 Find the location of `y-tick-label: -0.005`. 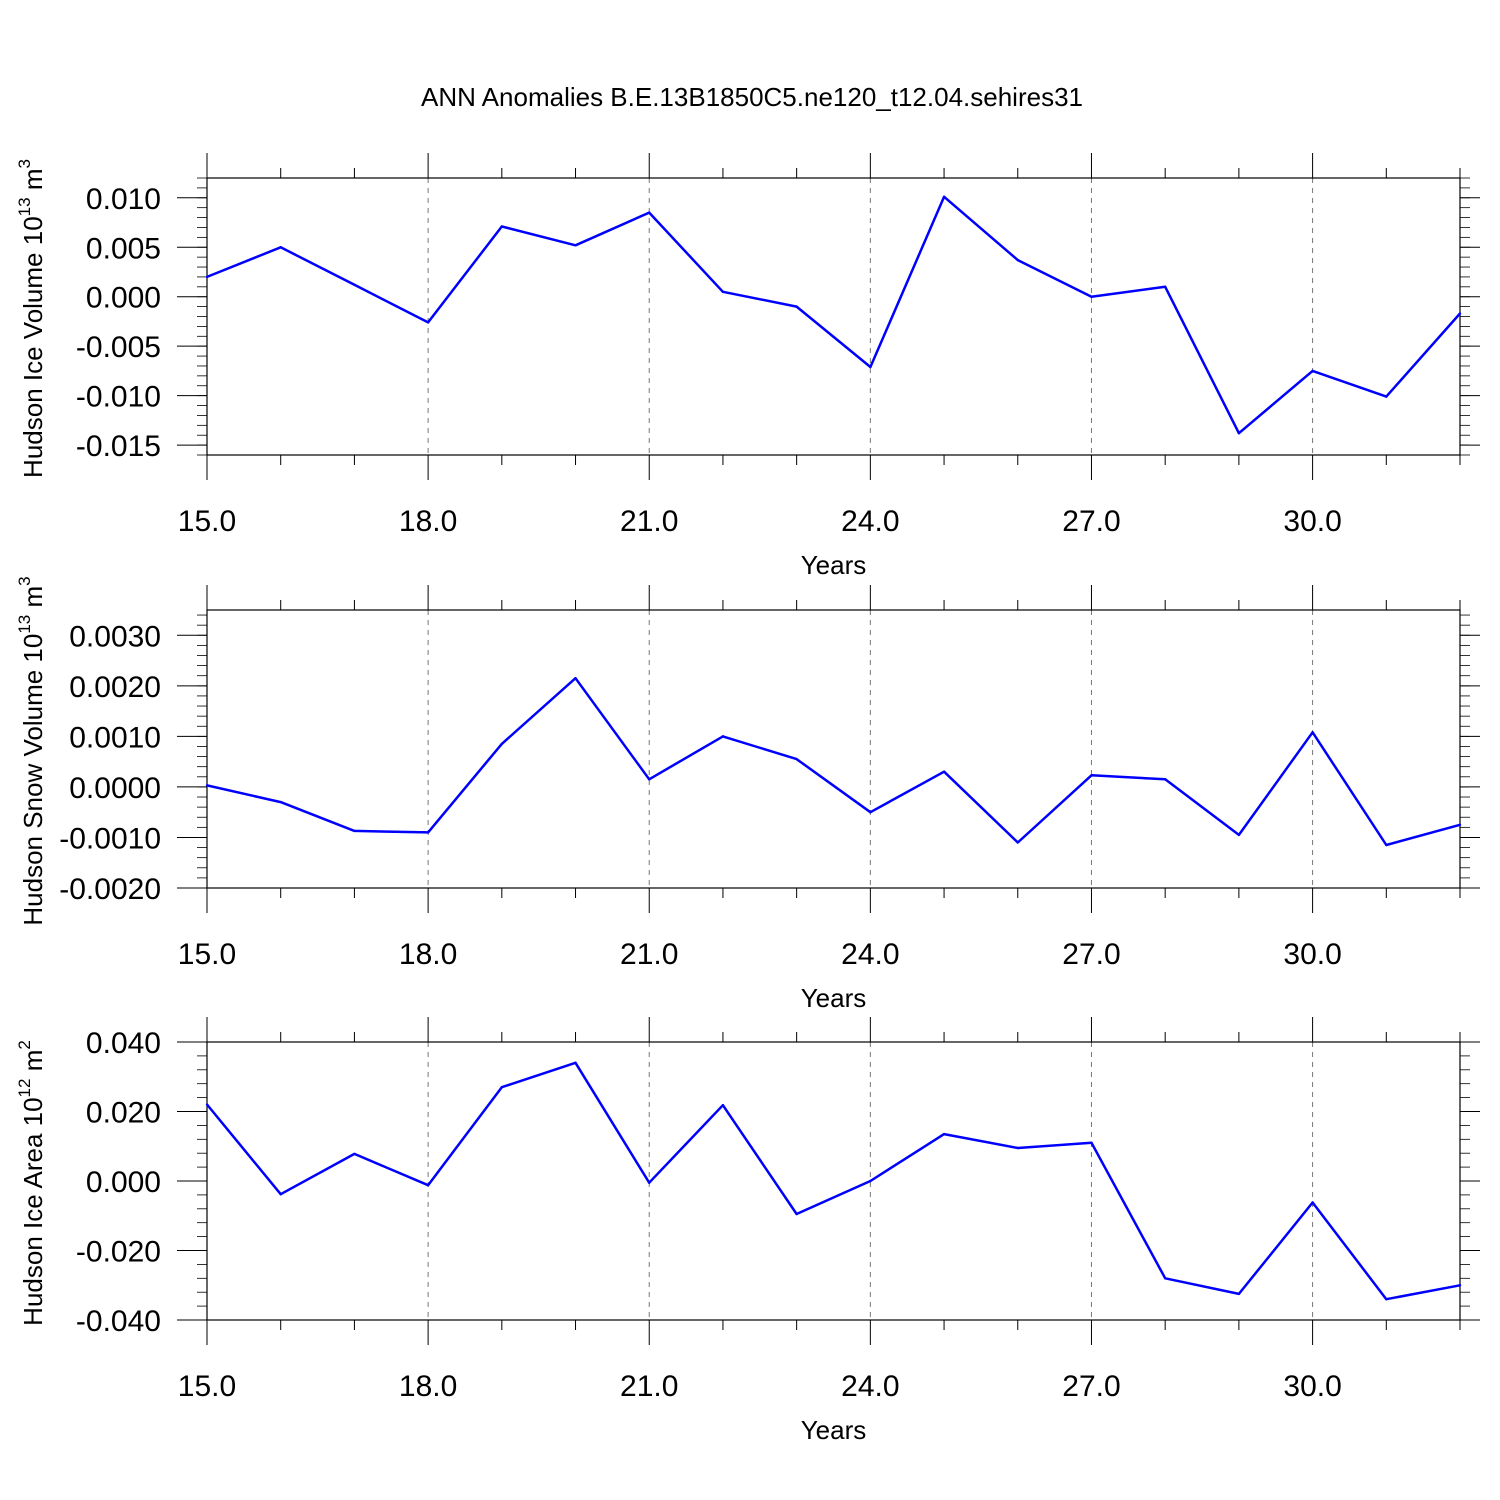

y-tick-label: -0.005 is located at coordinates (118, 347).